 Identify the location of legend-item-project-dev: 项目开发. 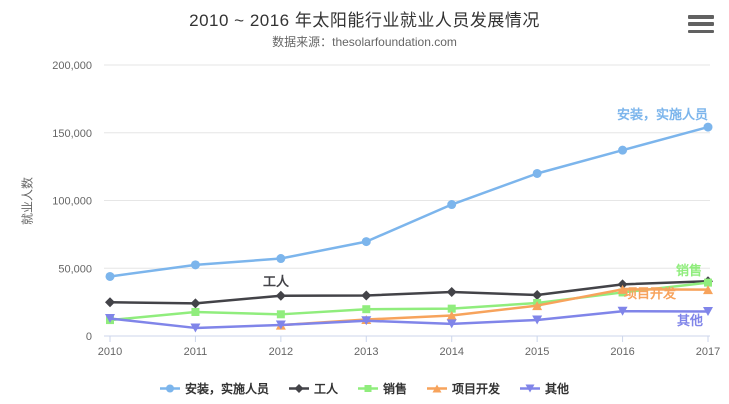
(463, 388).